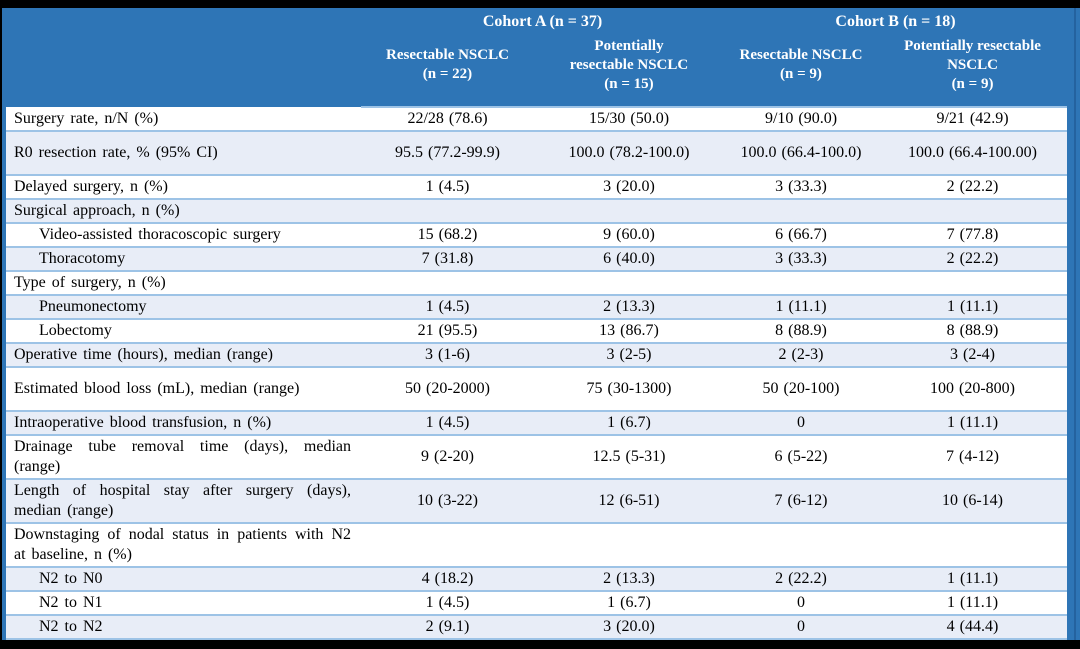 This screenshot has width=1080, height=649. What do you see at coordinates (972, 500) in the screenshot?
I see `cell-value: 10 (6-14)` at bounding box center [972, 500].